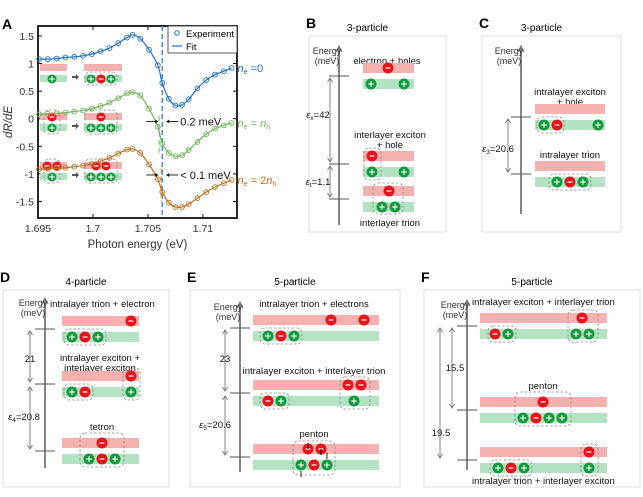 This screenshot has width=643, height=497. I want to click on legend-box, so click(202, 39).